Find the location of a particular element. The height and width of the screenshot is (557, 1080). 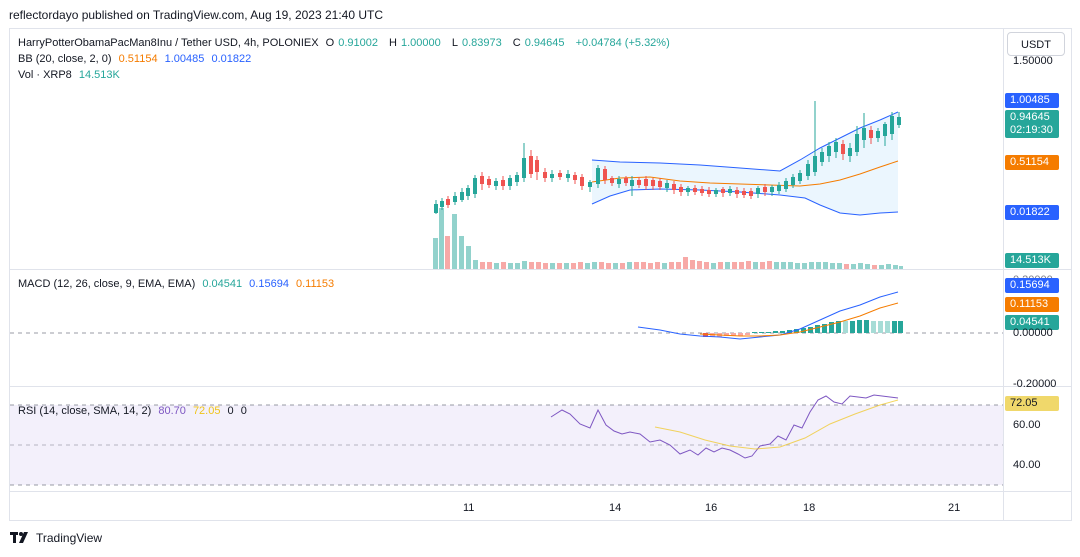

macd-signal-line is located at coordinates (799, 319).